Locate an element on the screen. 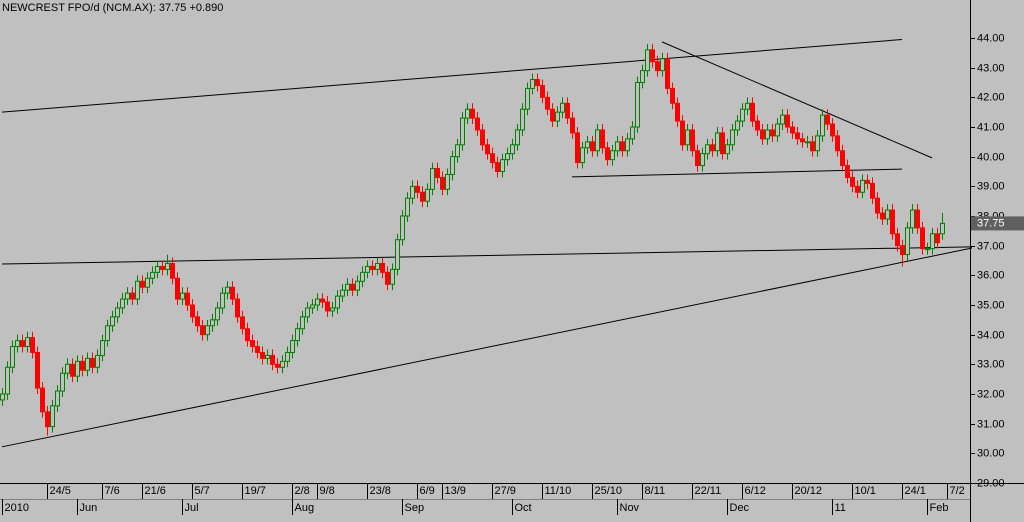 This screenshot has width=1024, height=522. x-tick-label: 7/6 is located at coordinates (112, 491).